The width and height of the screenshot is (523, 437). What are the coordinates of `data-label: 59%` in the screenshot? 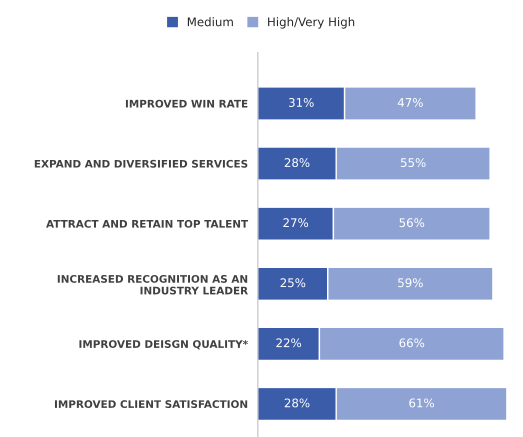 It's located at (410, 283).